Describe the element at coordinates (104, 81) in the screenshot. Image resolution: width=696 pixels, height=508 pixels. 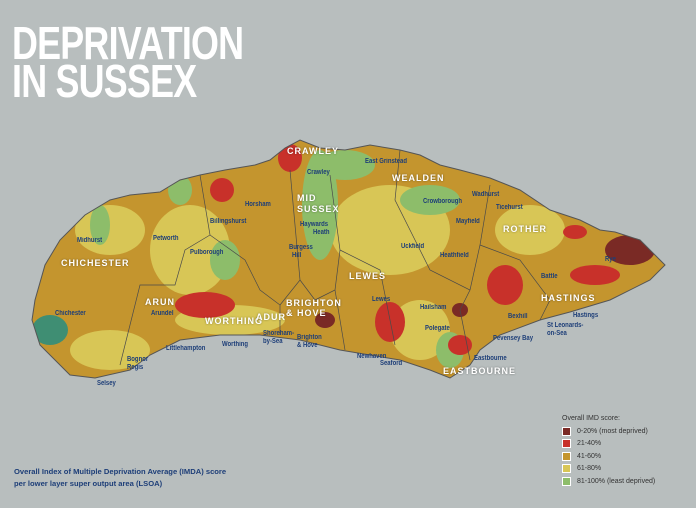
I see `title-line-2: IN SUSSEX` at that location.